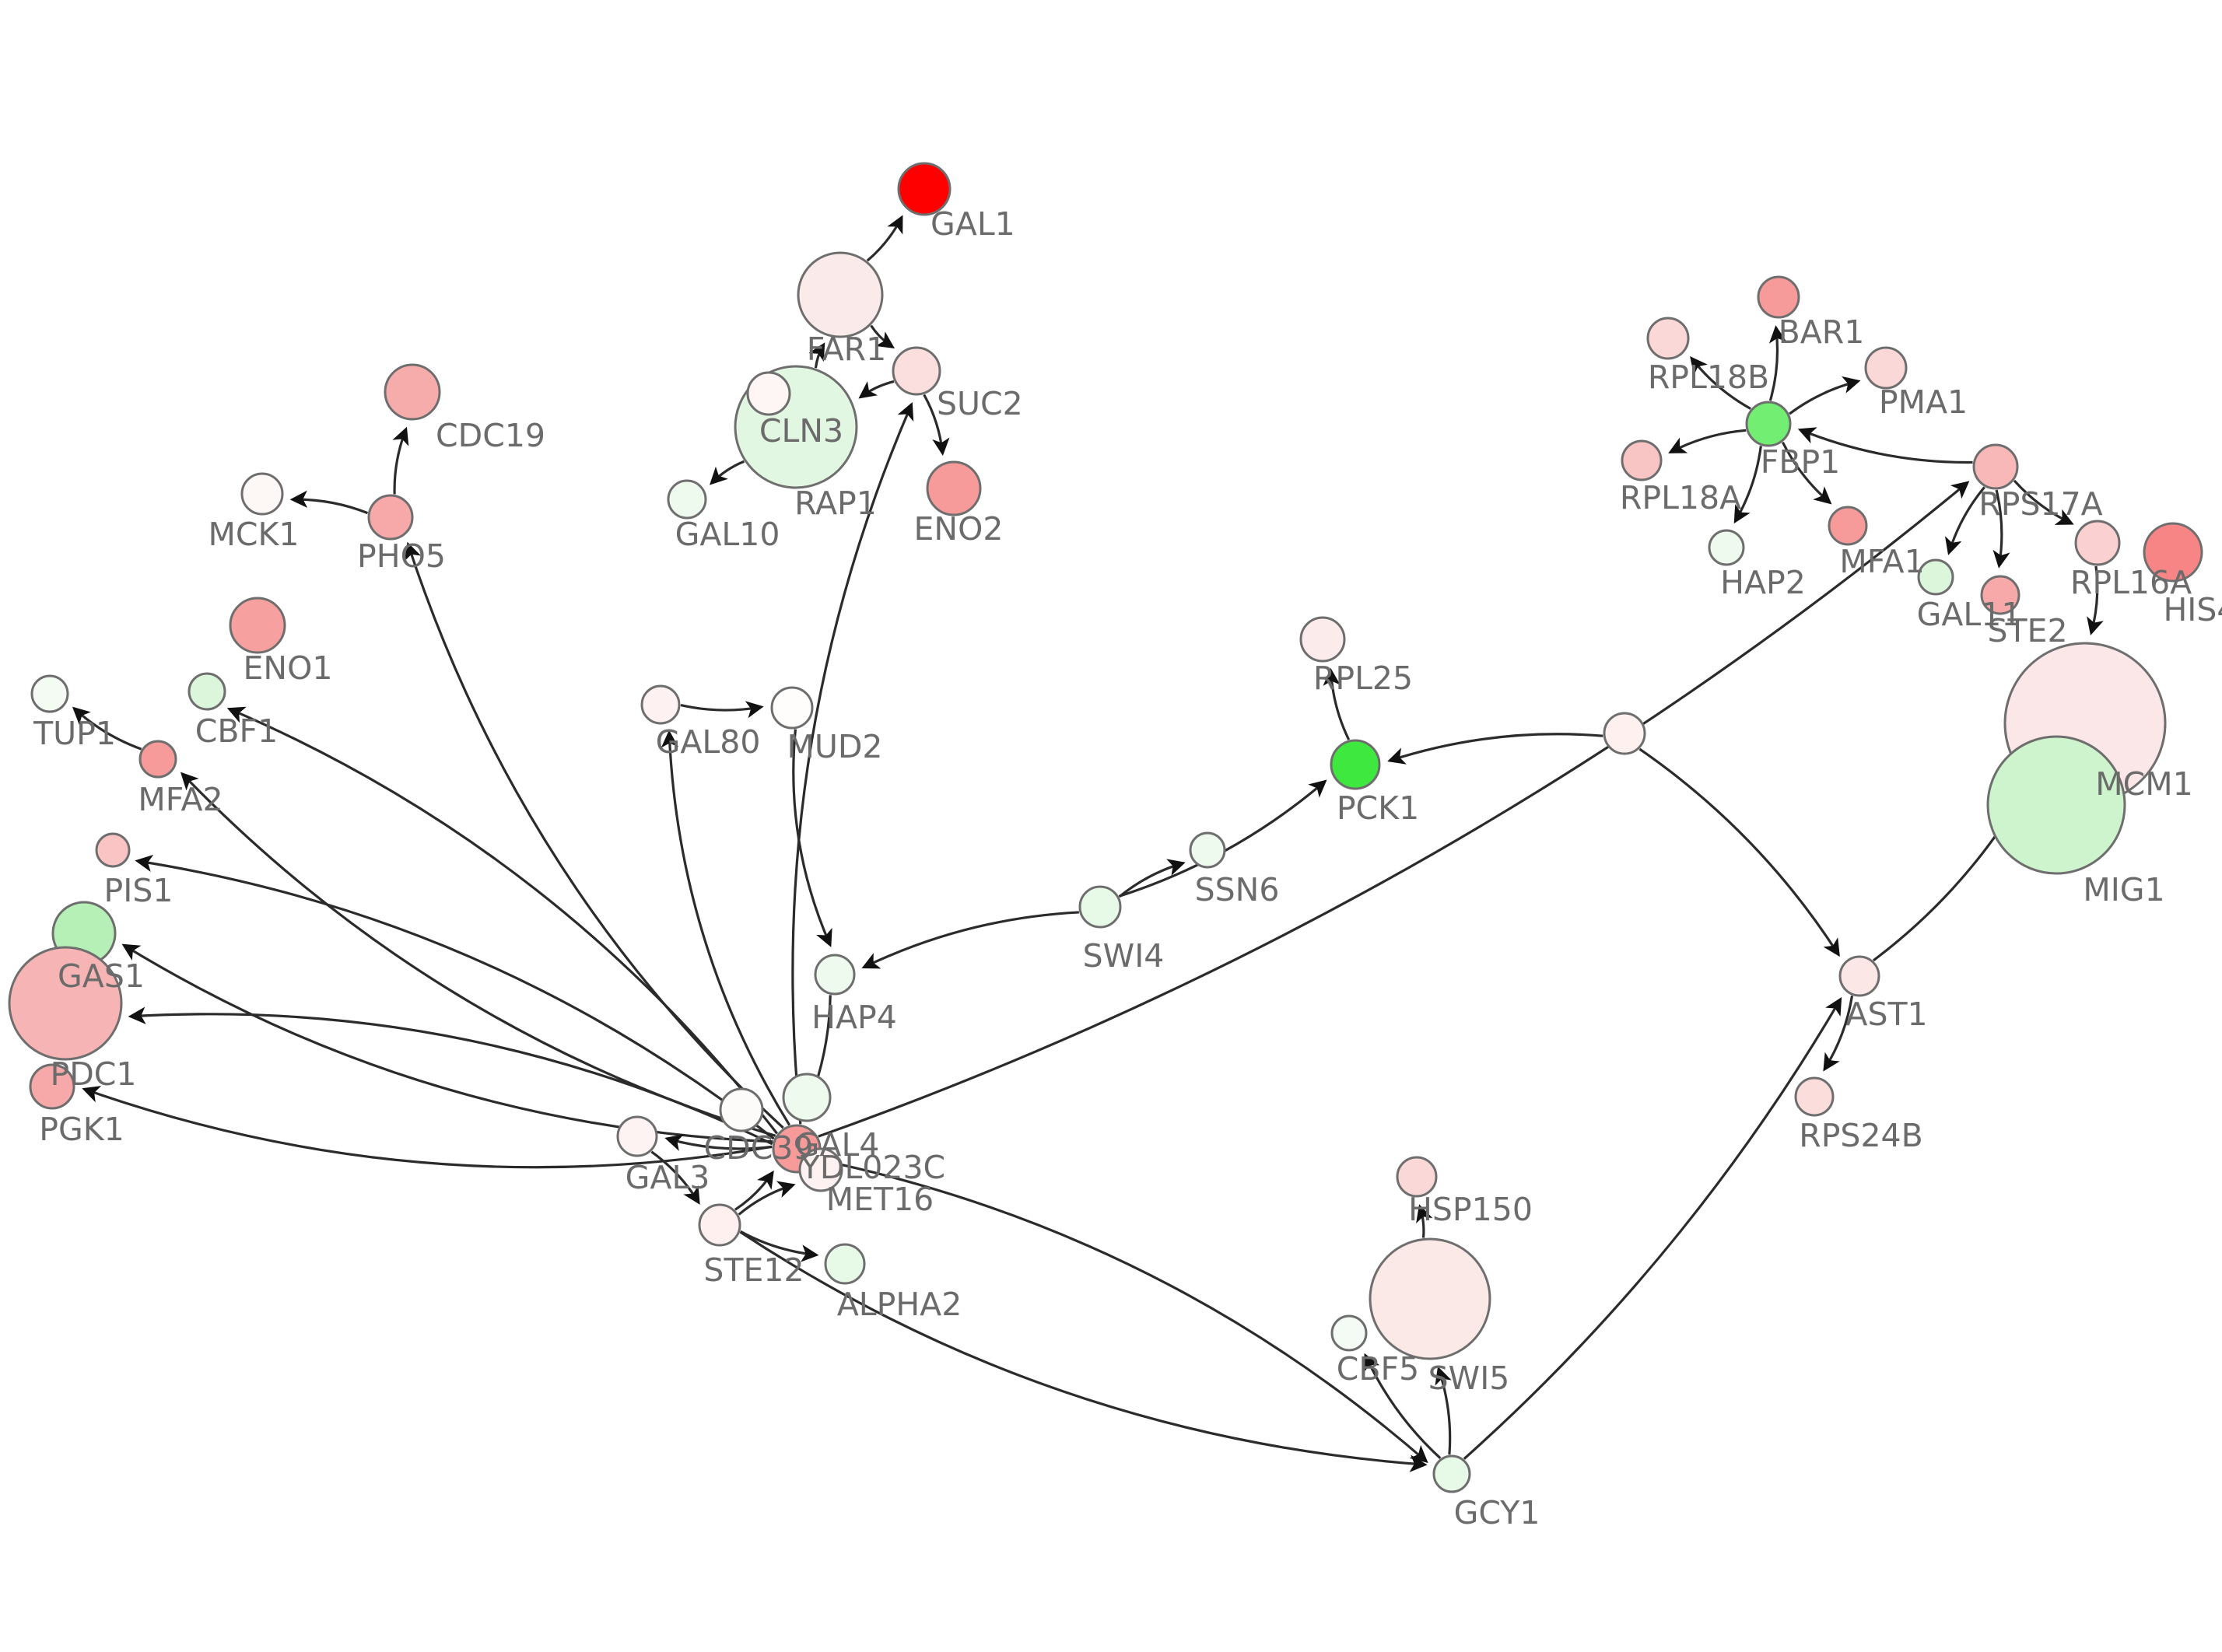  What do you see at coordinates (835, 975) in the screenshot?
I see `graph-node-hap4` at bounding box center [835, 975].